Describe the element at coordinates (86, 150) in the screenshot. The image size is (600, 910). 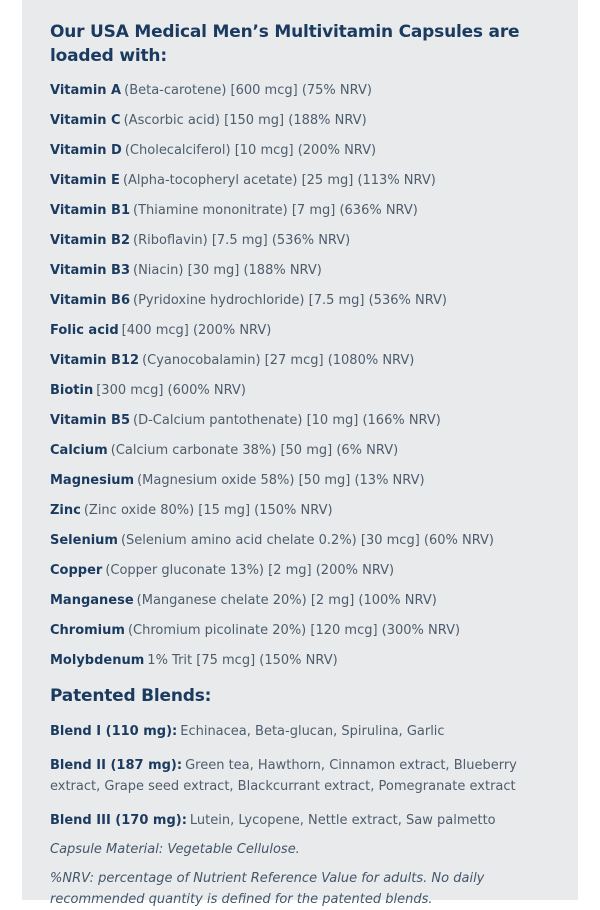
I see `ingredient-name: Vitamin D` at that location.